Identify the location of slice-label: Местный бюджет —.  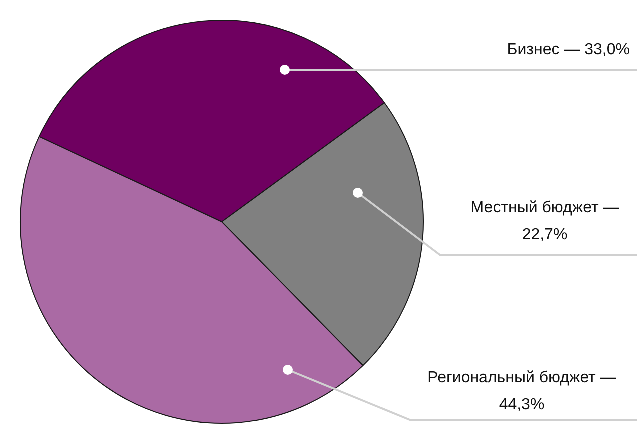
(545, 207).